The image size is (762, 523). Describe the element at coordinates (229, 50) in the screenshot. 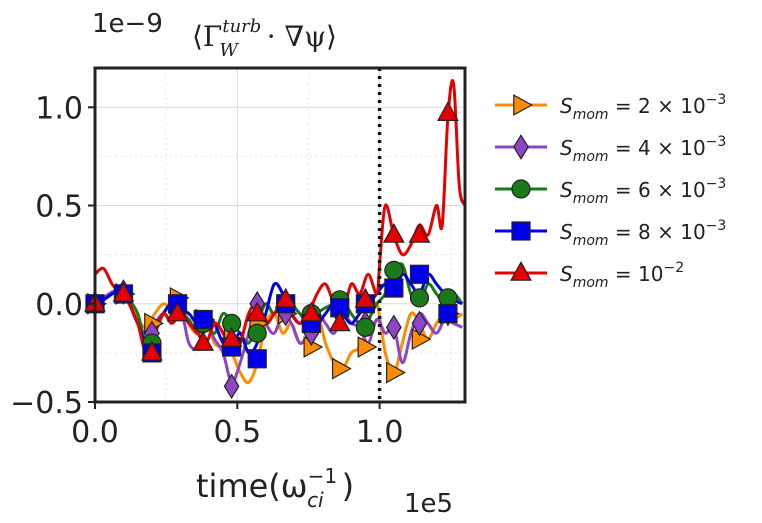

I see `title-sub: W` at that location.